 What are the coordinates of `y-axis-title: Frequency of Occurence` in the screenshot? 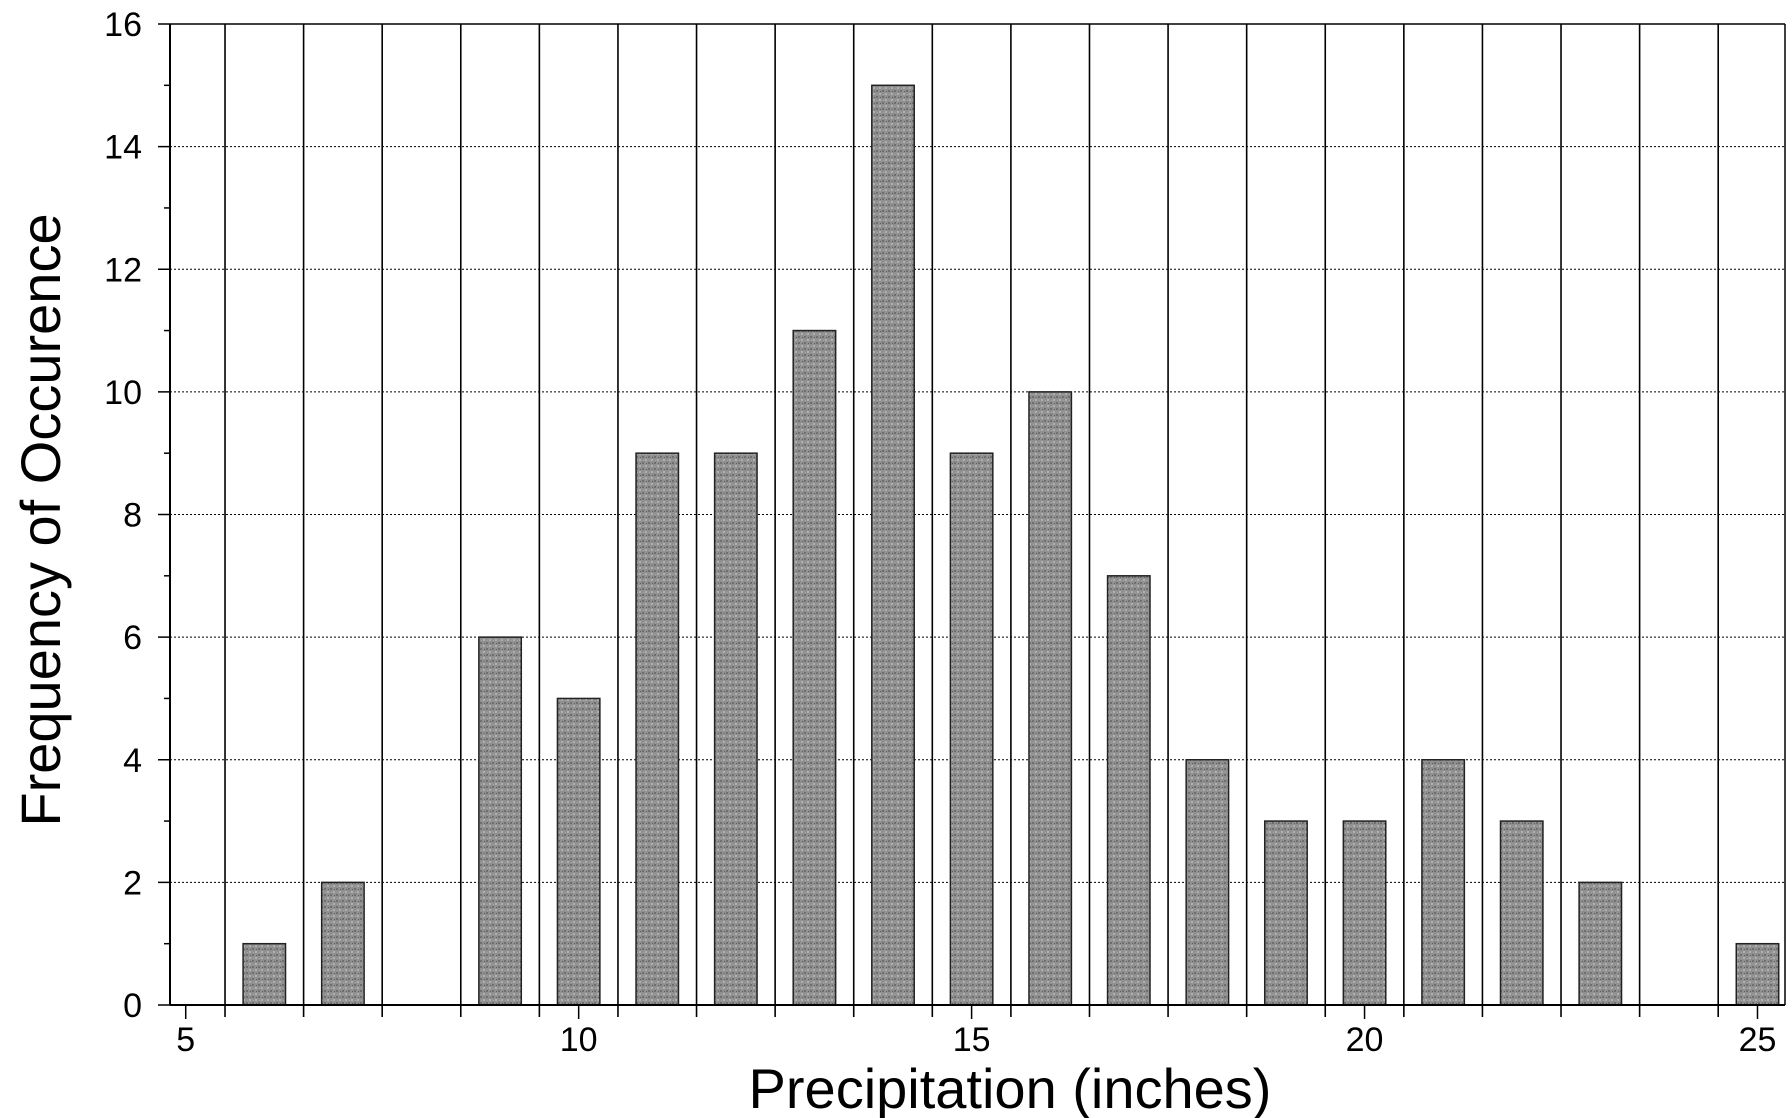 It's located at (40, 519).